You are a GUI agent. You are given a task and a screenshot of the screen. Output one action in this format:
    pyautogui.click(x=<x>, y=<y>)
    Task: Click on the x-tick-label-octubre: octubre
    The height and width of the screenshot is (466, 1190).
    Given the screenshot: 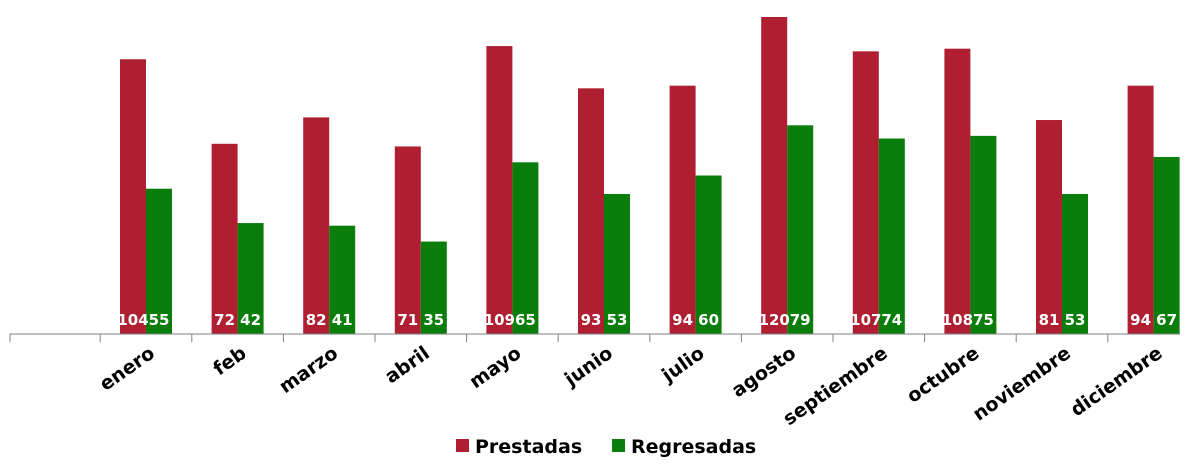 What is the action you would take?
    pyautogui.click(x=943, y=375)
    